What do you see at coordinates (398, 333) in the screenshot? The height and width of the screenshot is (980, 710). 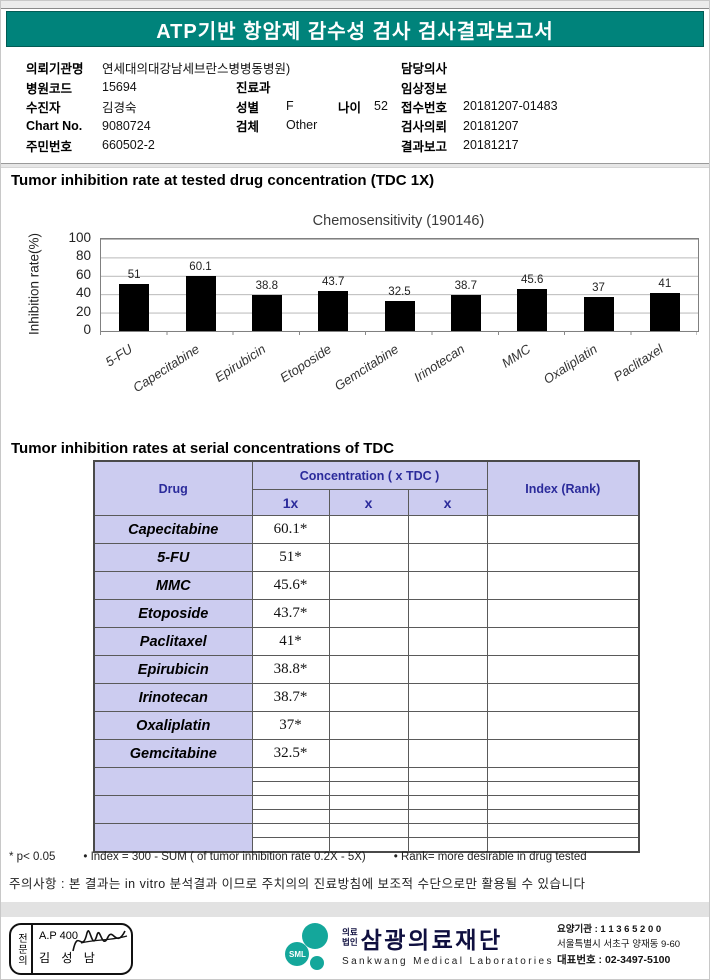 I see `x-axis-tick-marks` at bounding box center [398, 333].